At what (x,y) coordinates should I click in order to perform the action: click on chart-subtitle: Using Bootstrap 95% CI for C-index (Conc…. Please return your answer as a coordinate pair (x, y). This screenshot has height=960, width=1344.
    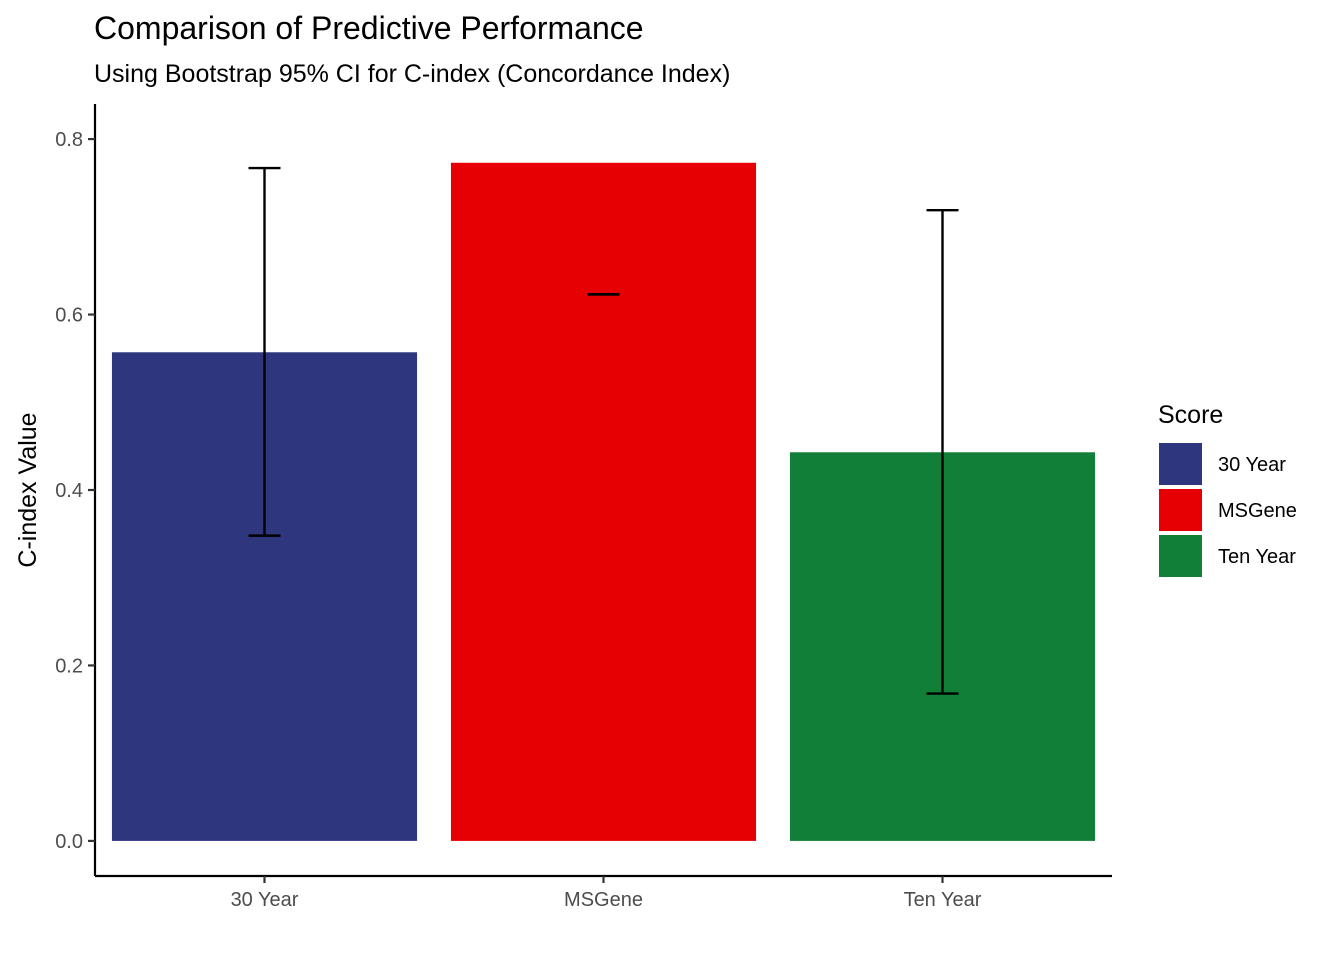
    Looking at the image, I should click on (412, 74).